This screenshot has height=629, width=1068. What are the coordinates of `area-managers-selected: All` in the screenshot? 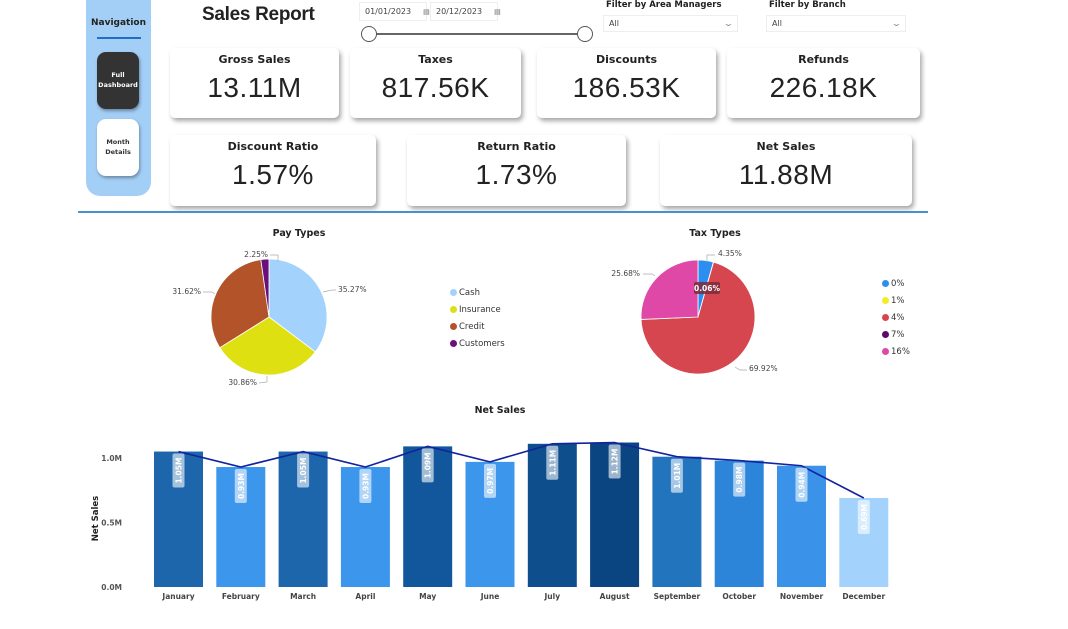 It's located at (614, 23).